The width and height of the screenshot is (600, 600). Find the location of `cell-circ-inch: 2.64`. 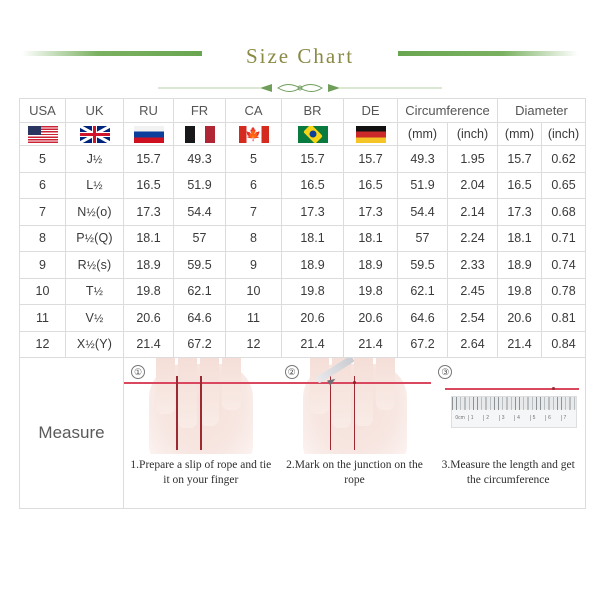

cell-circ-inch: 2.64 is located at coordinates (472, 344).